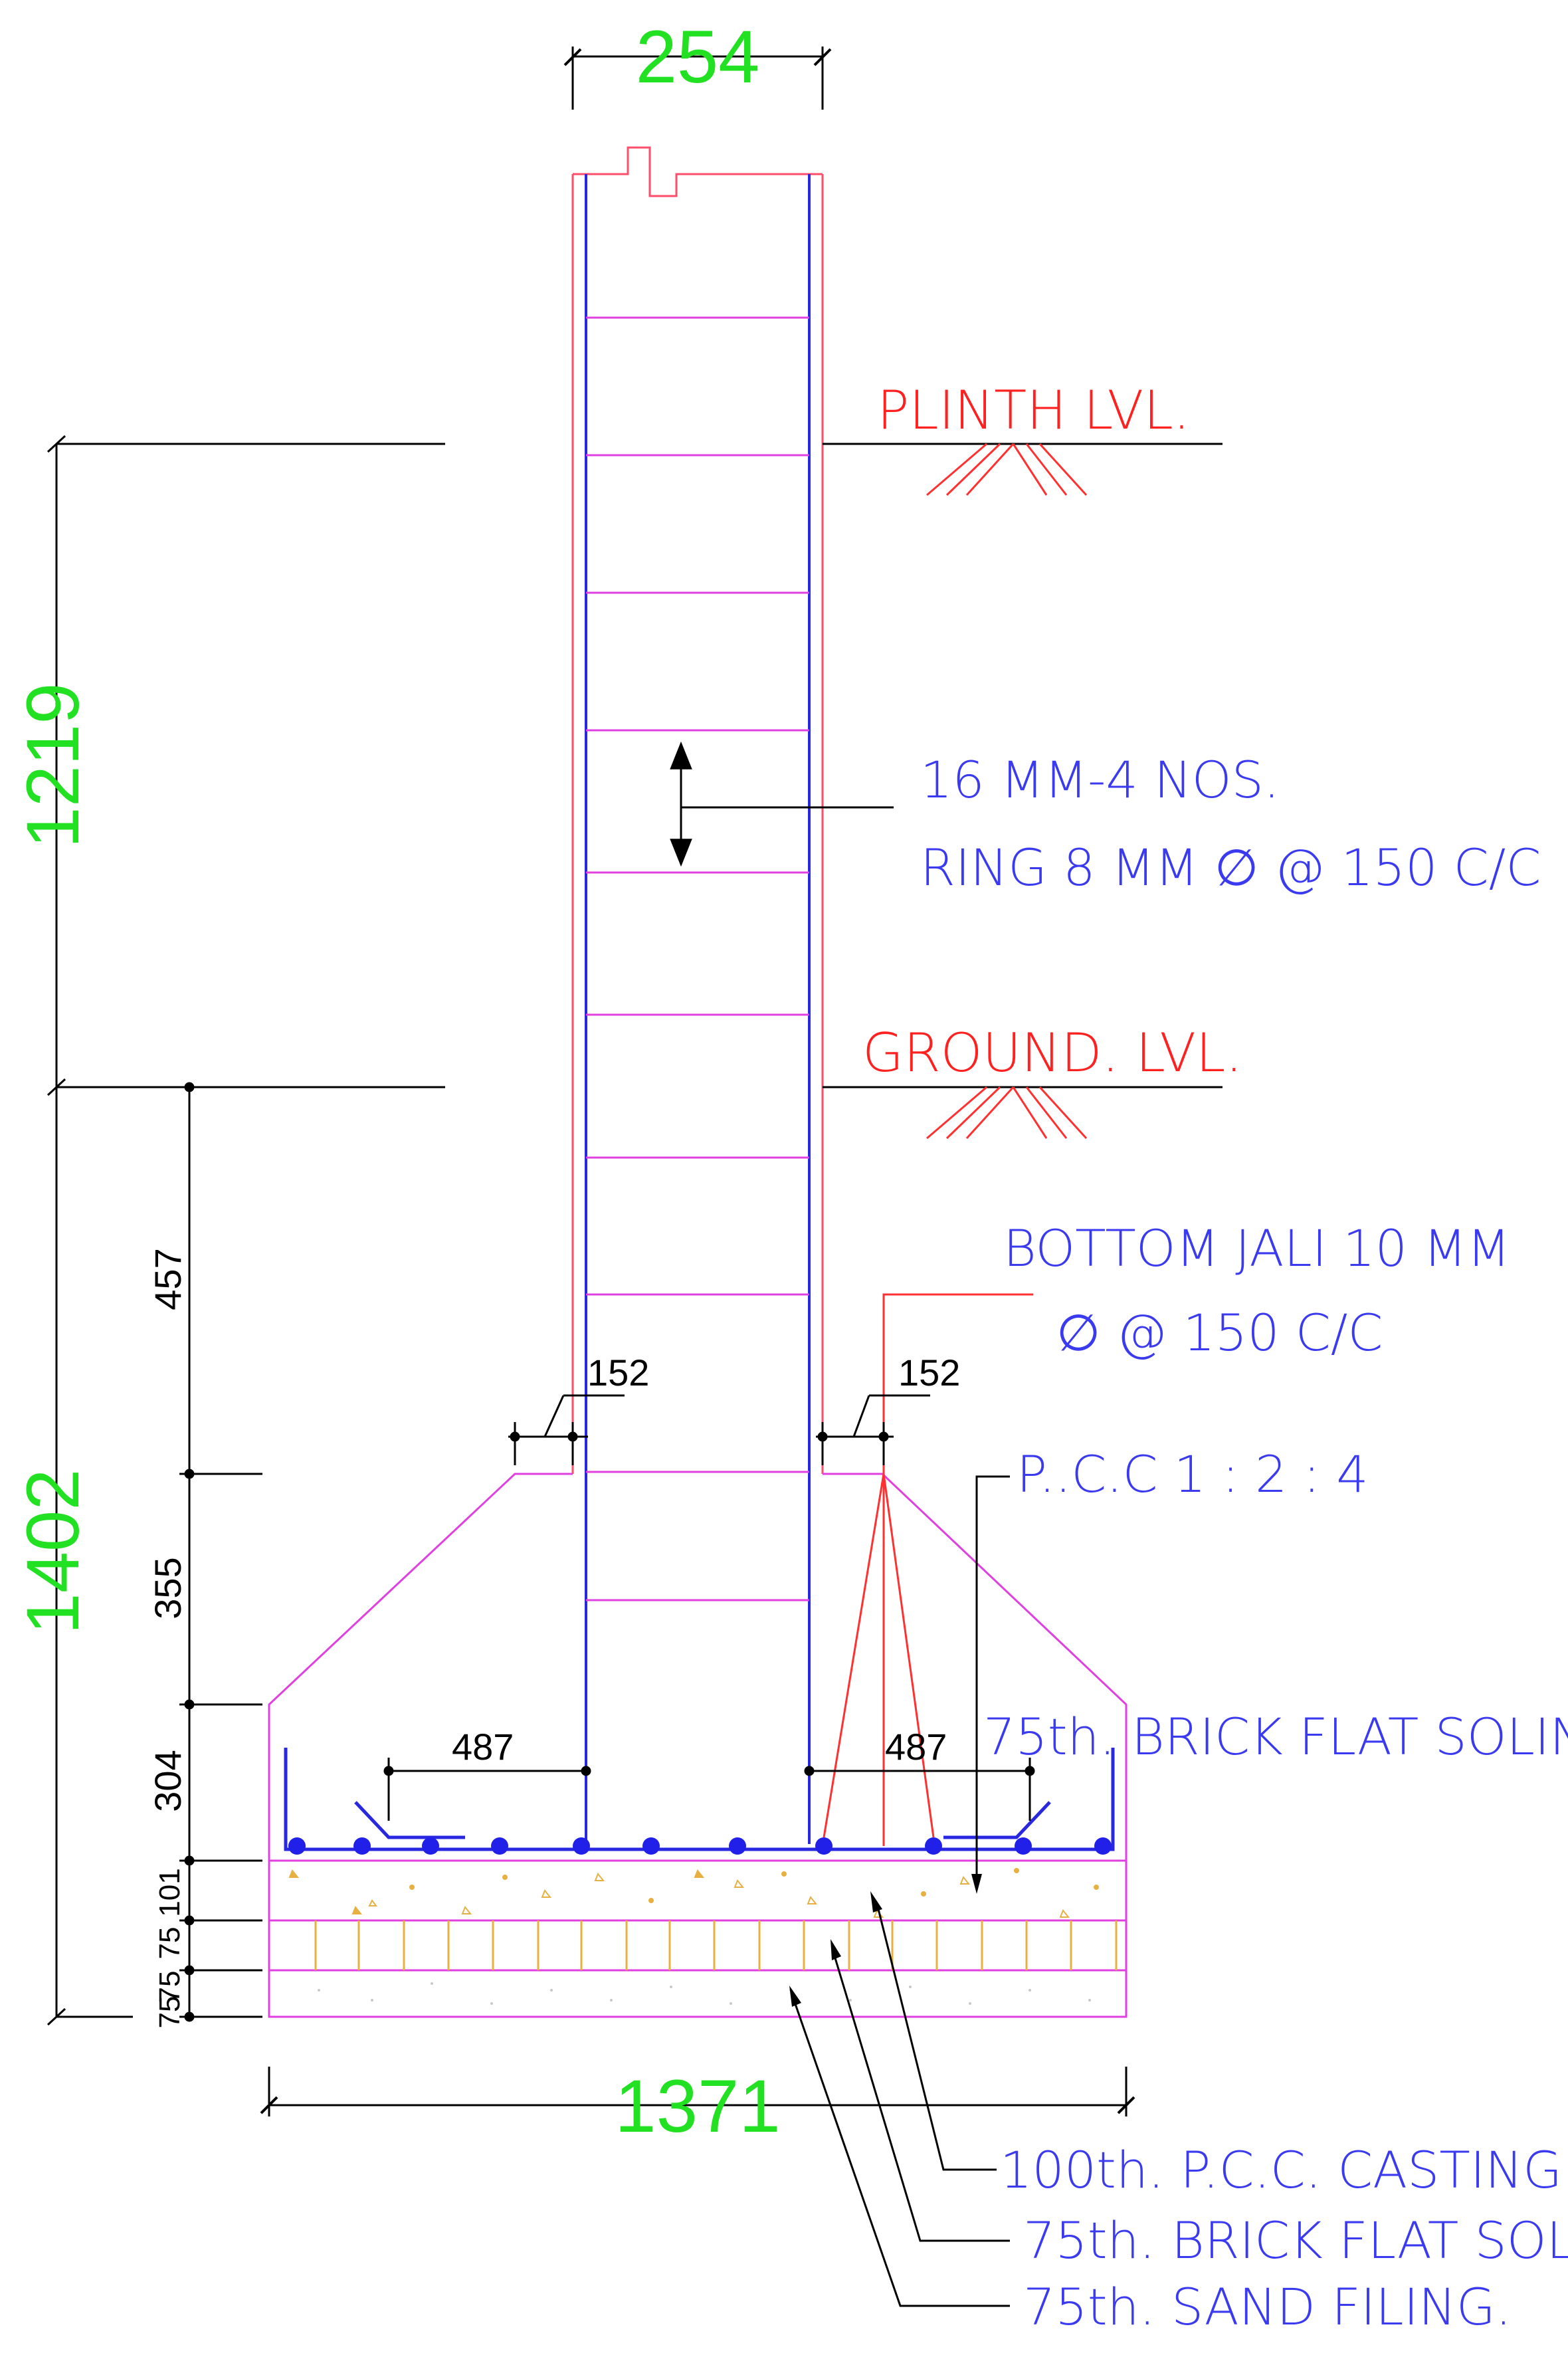 This screenshot has height=2365, width=1568. I want to click on brick-soling-top-label: 75th. BRICK FLAT SOLING, so click(1275, 1736).